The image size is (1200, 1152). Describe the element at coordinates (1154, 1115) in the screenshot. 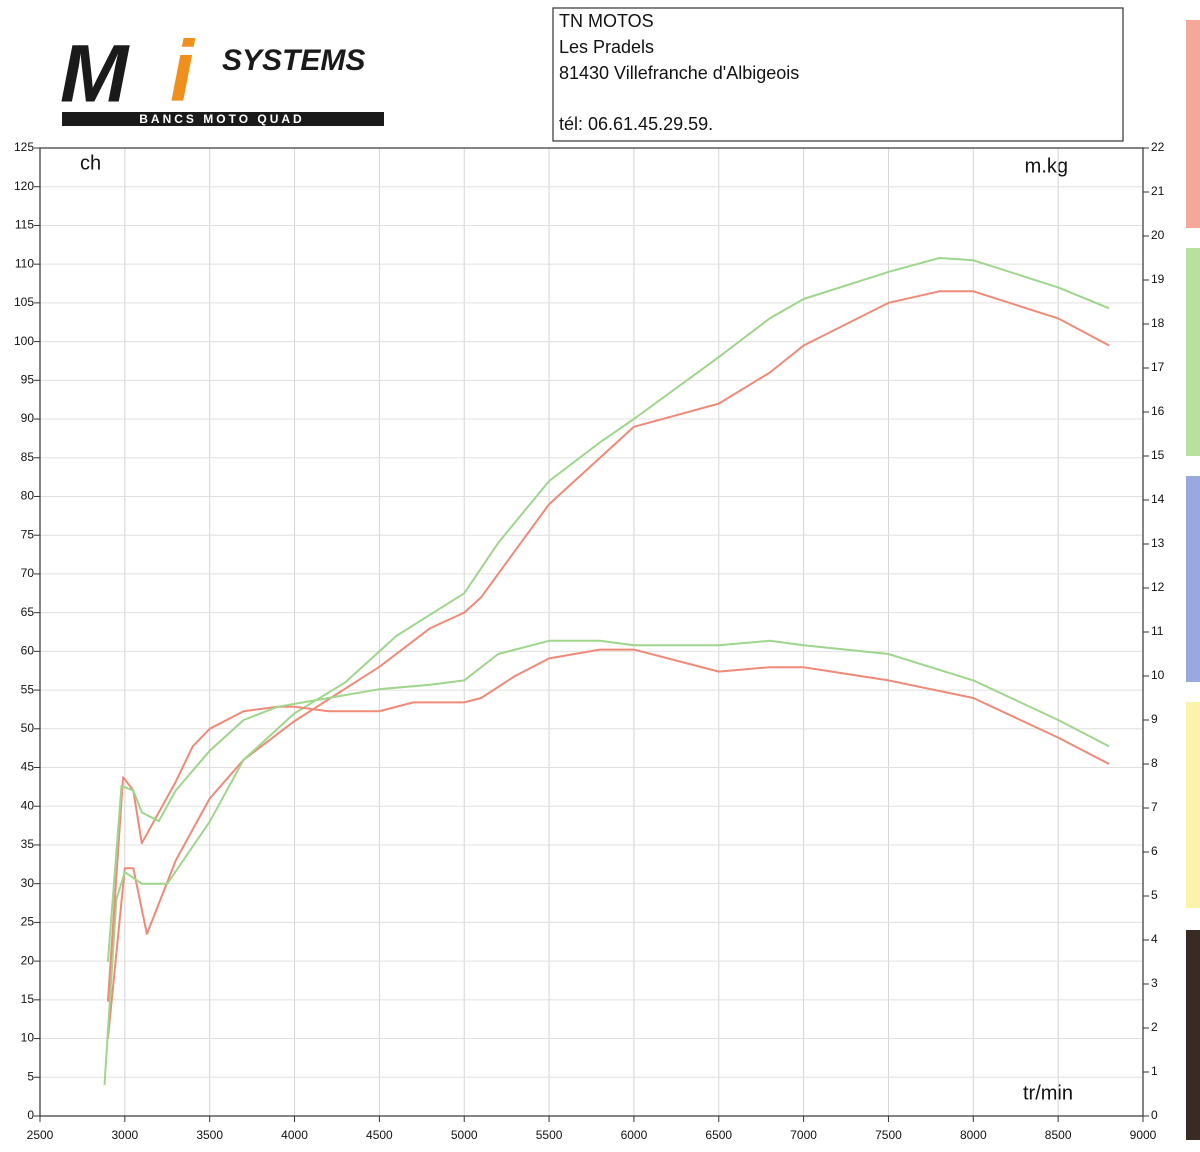

I see `y2-tick-label: 0` at that location.